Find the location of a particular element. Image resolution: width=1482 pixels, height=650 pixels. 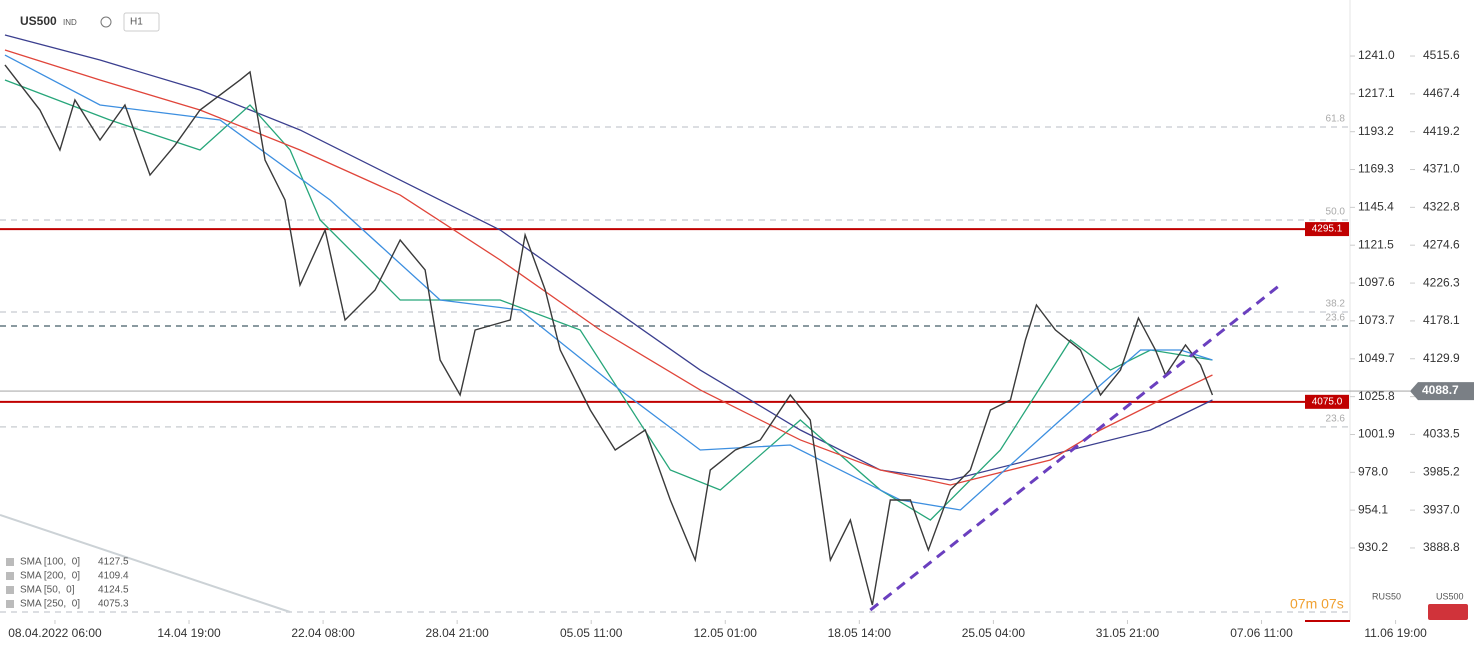

y-tick-label: 4226.3 is located at coordinates (1441, 282).